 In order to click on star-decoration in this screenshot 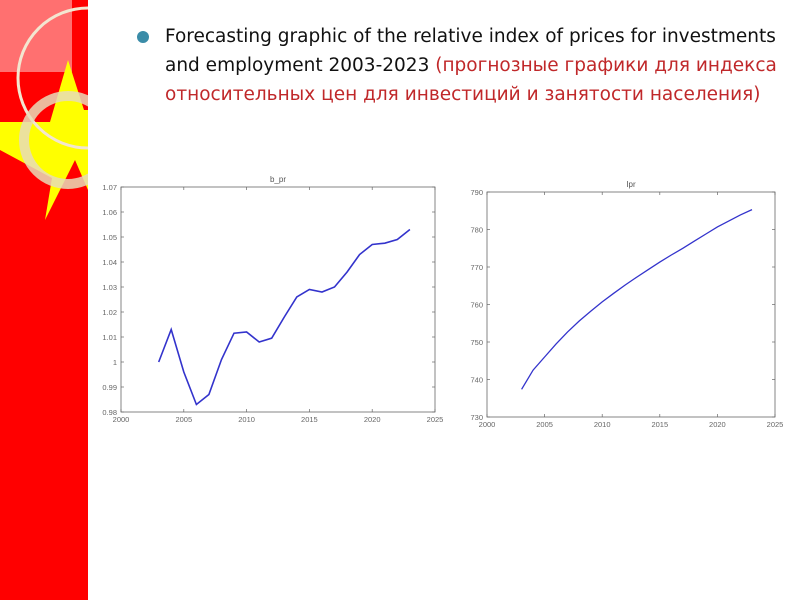, I will do `click(44, 110)`.